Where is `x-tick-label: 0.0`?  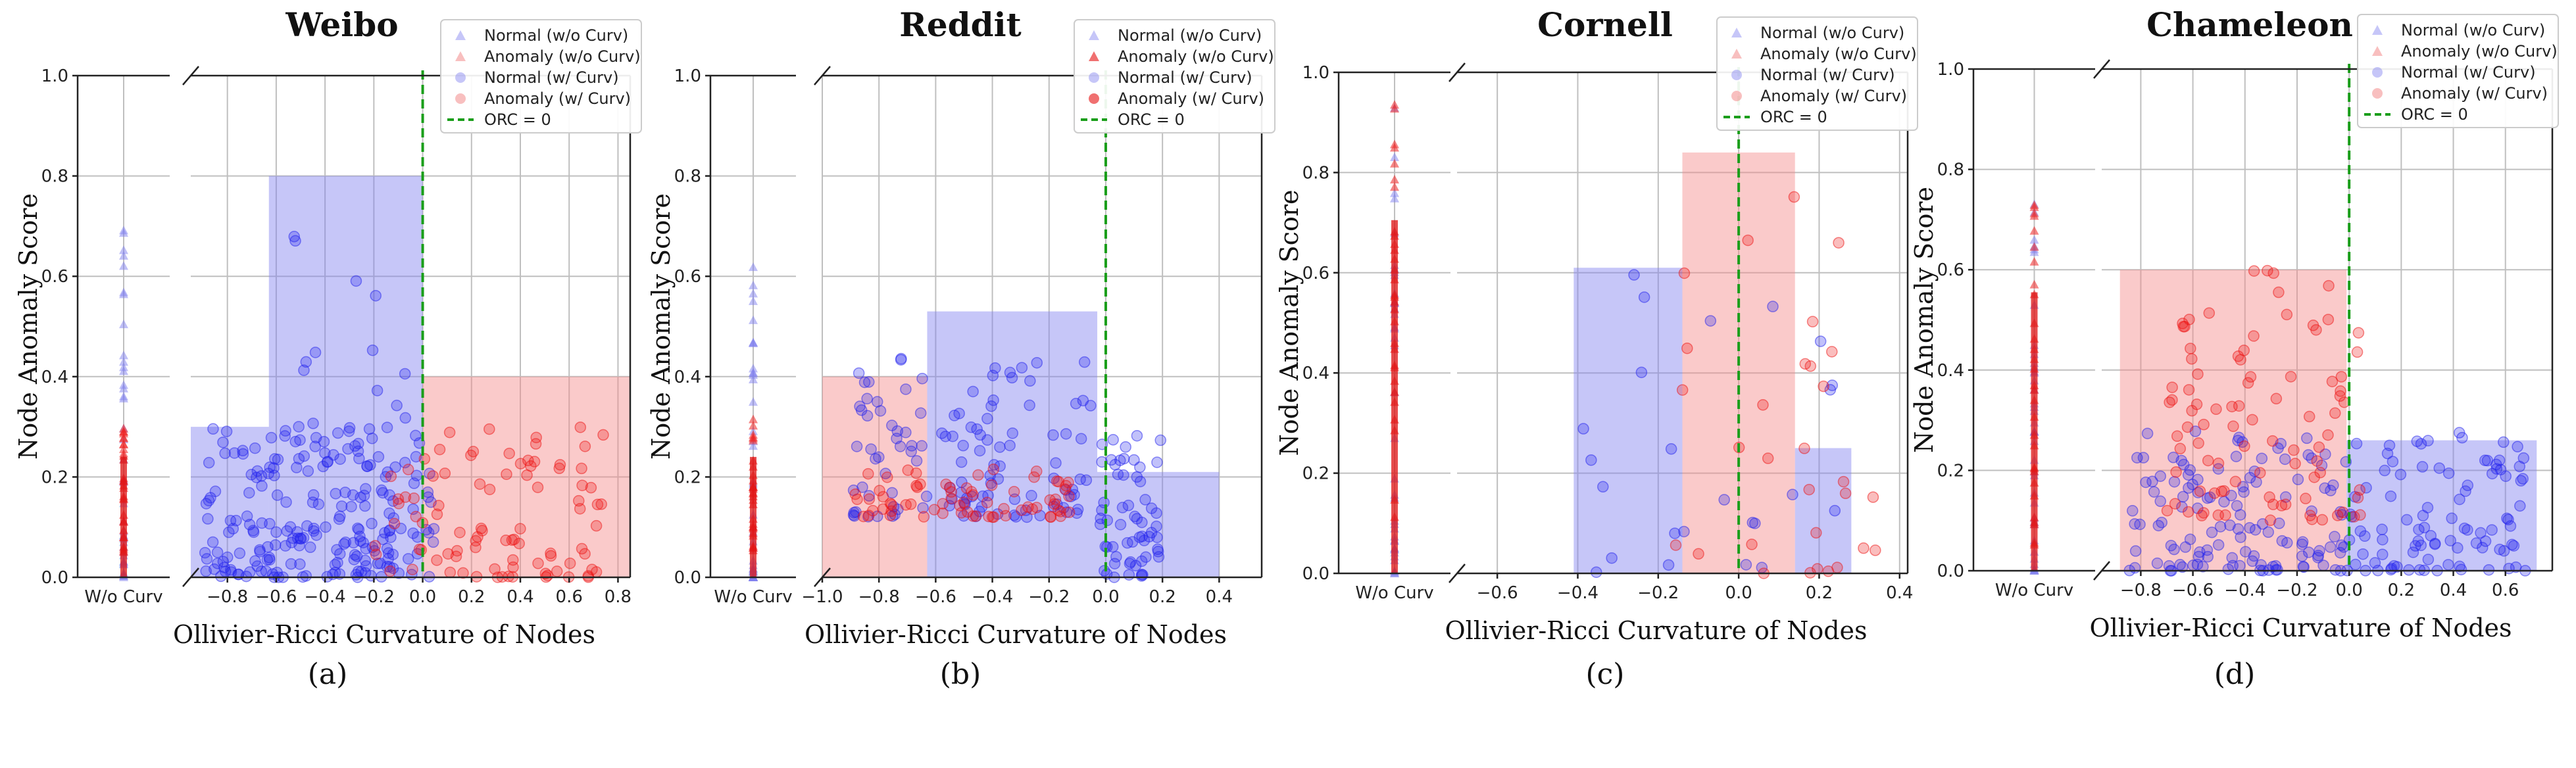 x-tick-label: 0.0 is located at coordinates (2348, 590).